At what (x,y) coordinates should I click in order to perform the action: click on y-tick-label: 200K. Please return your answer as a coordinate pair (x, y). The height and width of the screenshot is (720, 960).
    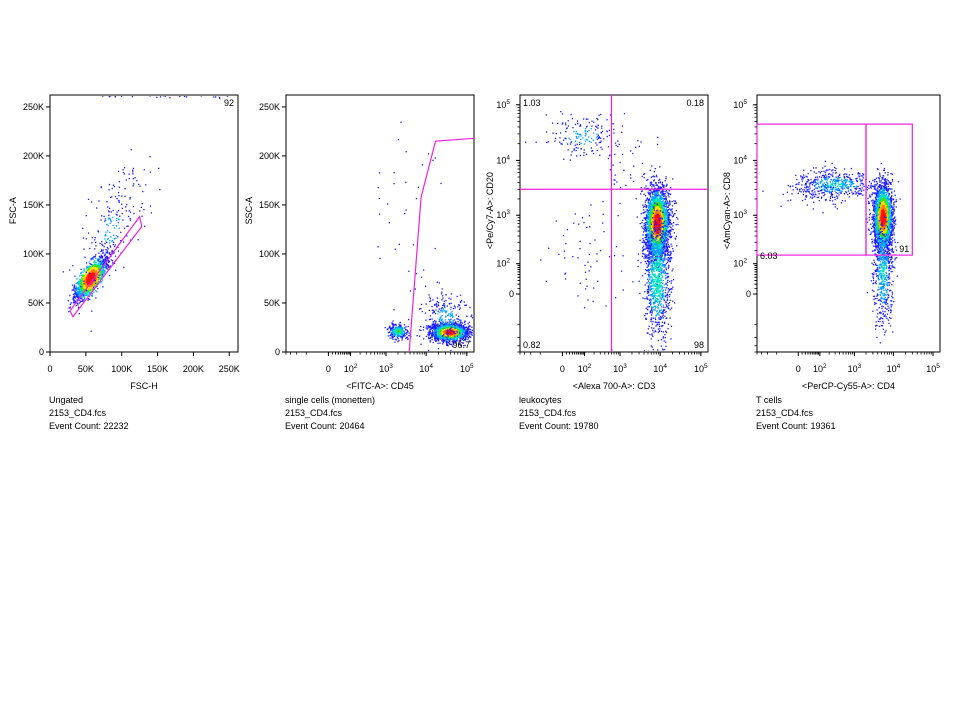
    Looking at the image, I should click on (269, 156).